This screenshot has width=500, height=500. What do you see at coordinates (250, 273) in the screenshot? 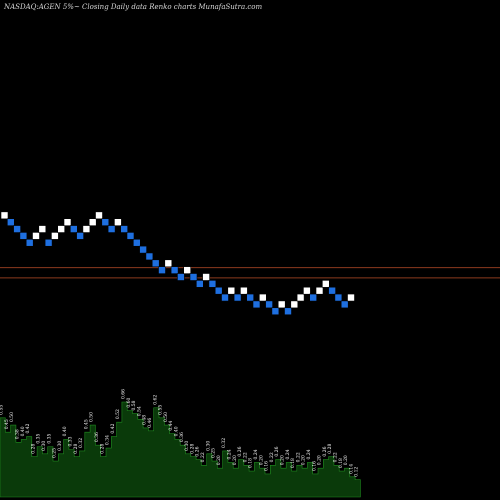
I see `reference-lines` at bounding box center [250, 273].